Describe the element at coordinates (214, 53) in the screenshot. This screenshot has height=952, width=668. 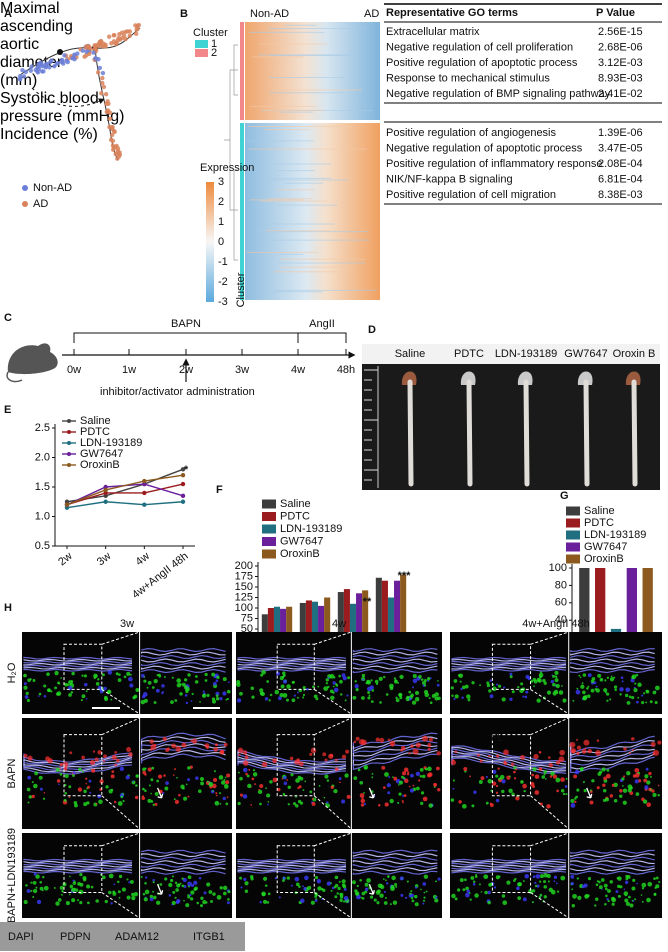
I see `cluster-legend-label: 2` at that location.